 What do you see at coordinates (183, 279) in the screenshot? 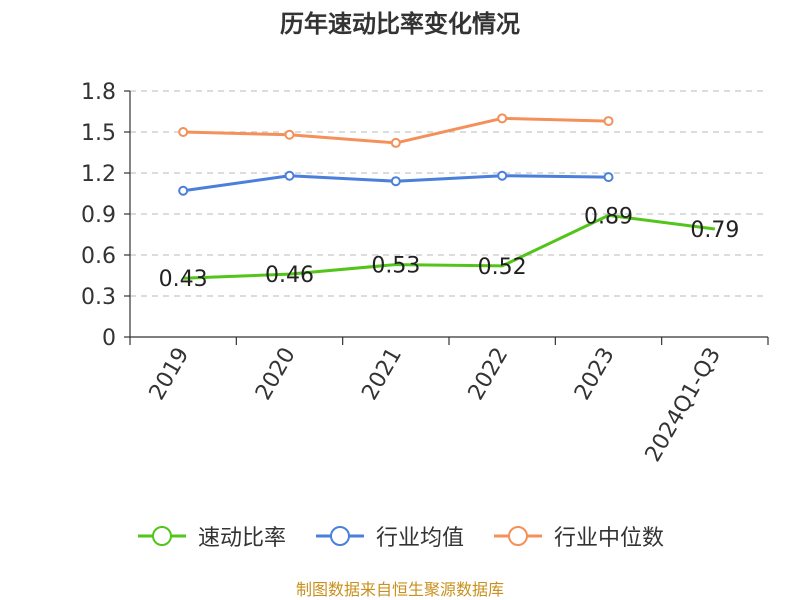
I see `data-label: 0.43` at bounding box center [183, 279].